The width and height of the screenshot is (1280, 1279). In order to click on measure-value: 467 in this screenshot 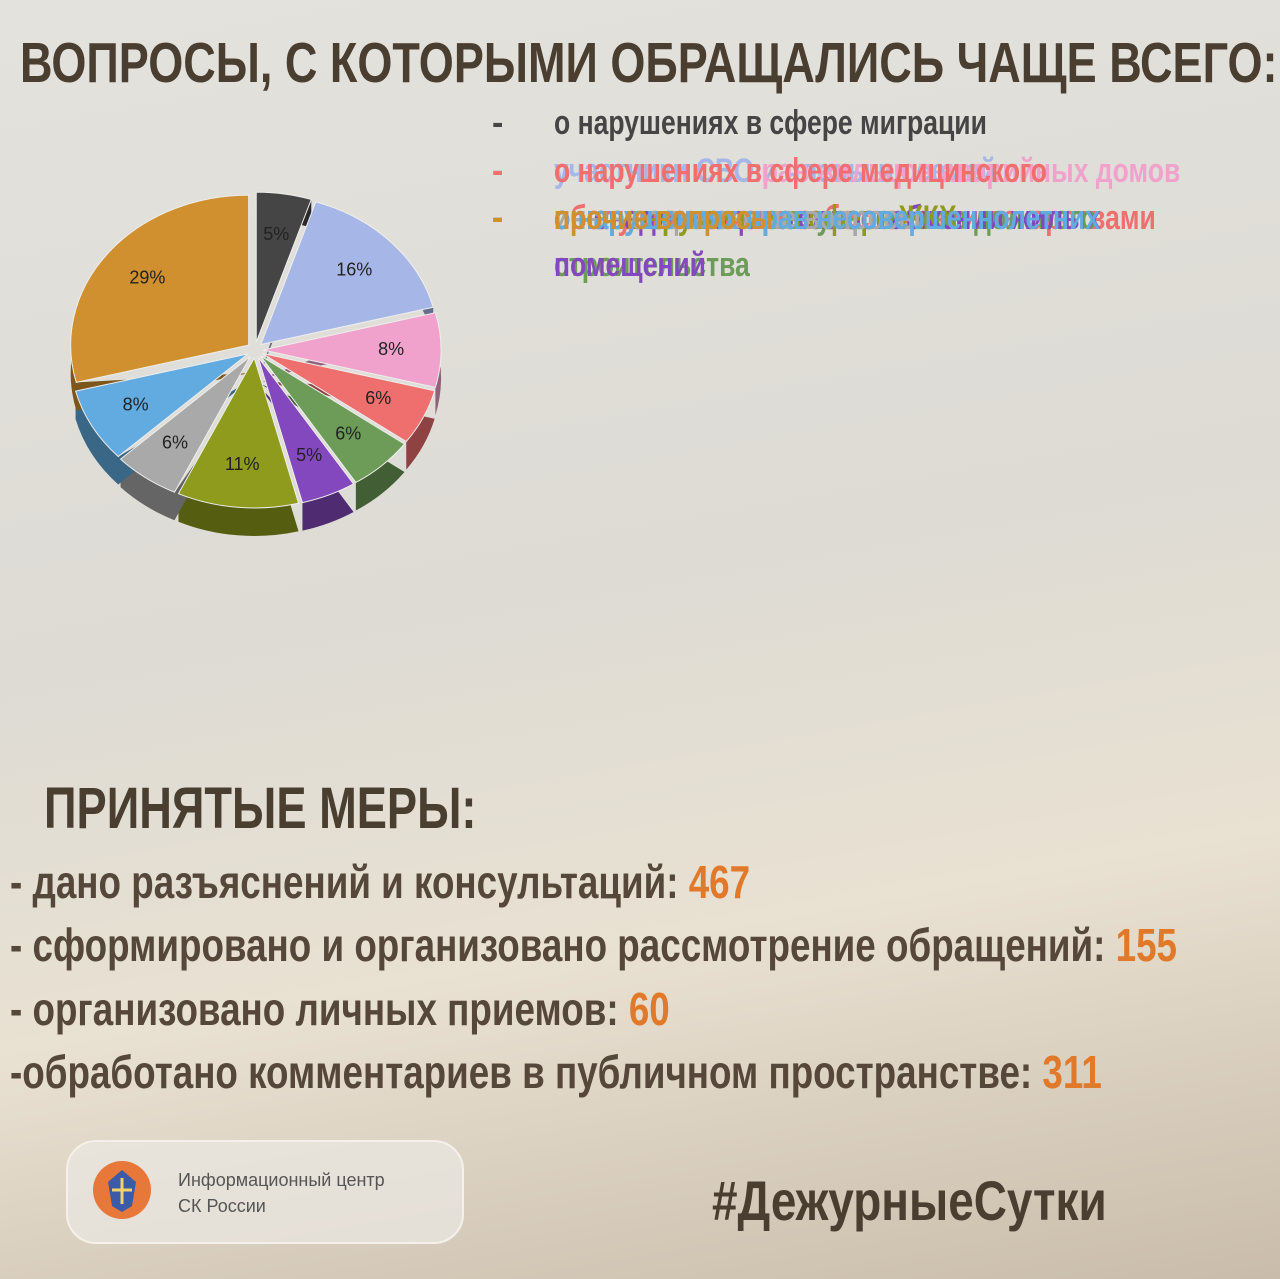, I will do `click(719, 882)`.